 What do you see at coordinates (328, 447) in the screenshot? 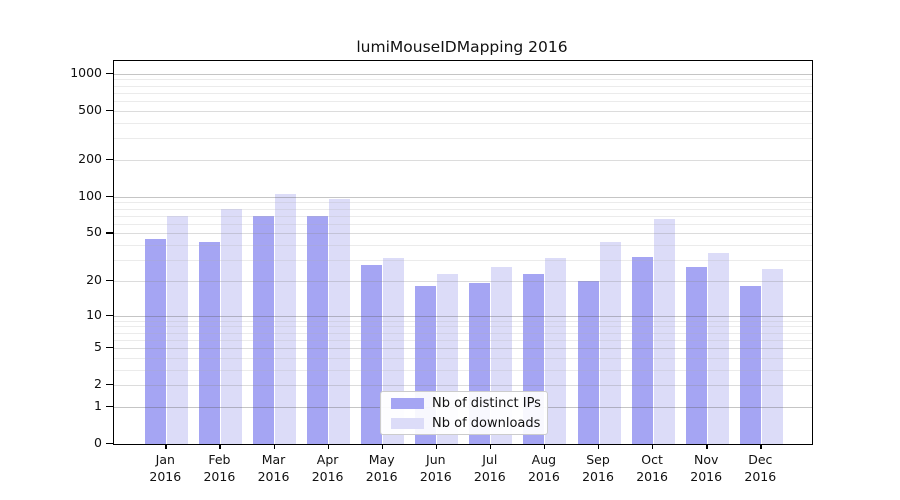
I see `x-tick-apr` at bounding box center [328, 447].